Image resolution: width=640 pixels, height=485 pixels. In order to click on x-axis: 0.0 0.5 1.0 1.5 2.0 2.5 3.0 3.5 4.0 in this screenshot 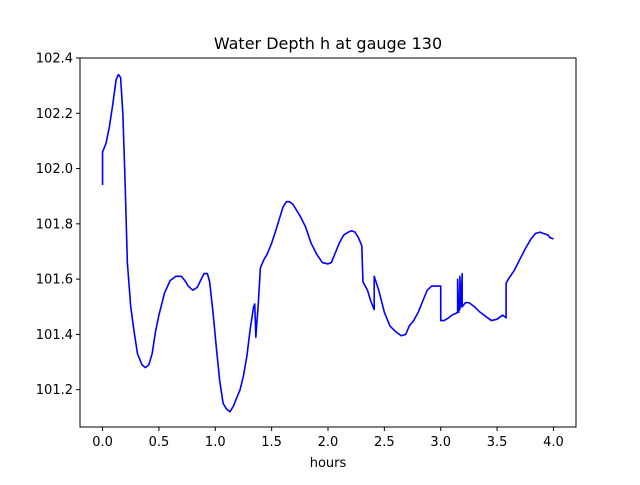, I will do `click(328, 438)`.